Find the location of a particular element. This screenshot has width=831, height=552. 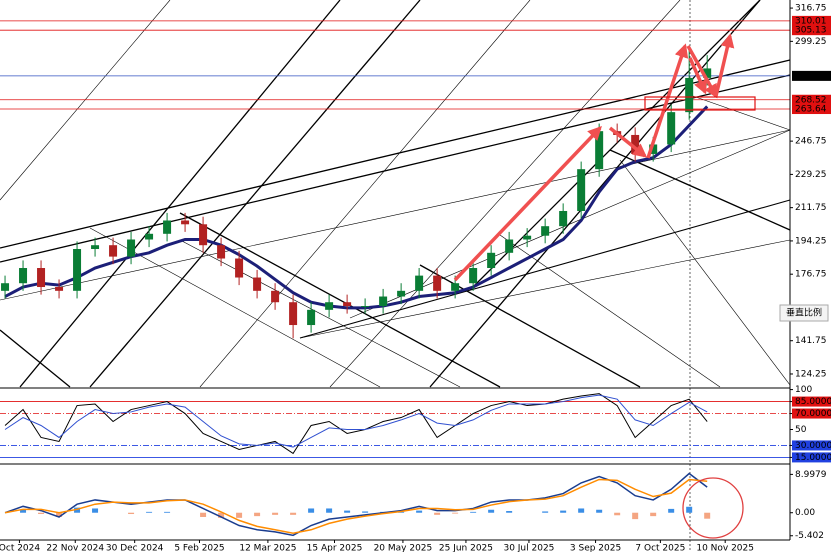

level-label: 310.01 is located at coordinates (811, 21).